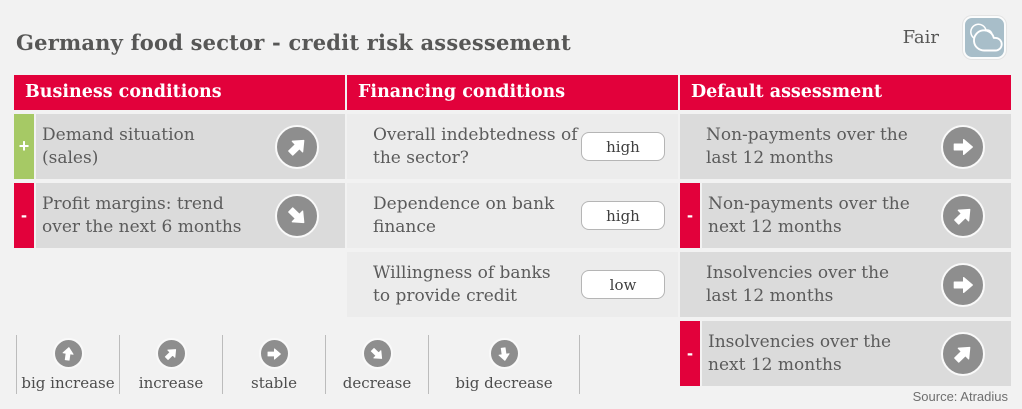 Image resolution: width=1022 pixels, height=409 pixels. I want to click on positive-marker: +, so click(24, 146).